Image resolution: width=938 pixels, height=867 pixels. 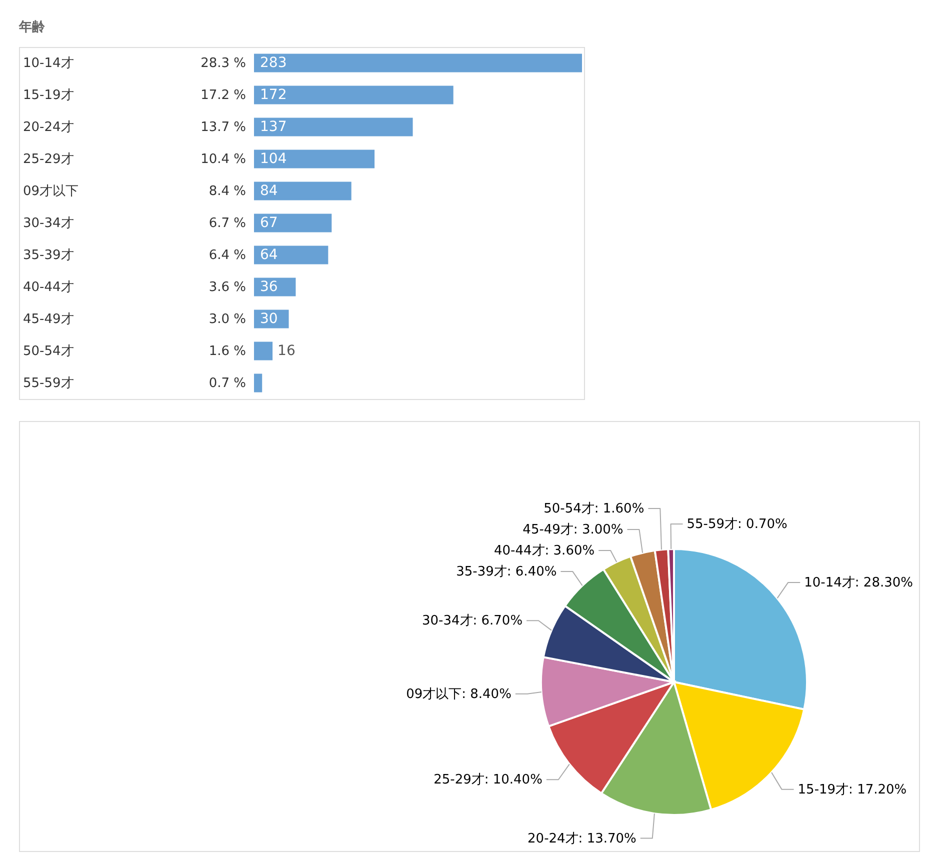 I want to click on slice-label: 15-19才, so click(x=823, y=790).